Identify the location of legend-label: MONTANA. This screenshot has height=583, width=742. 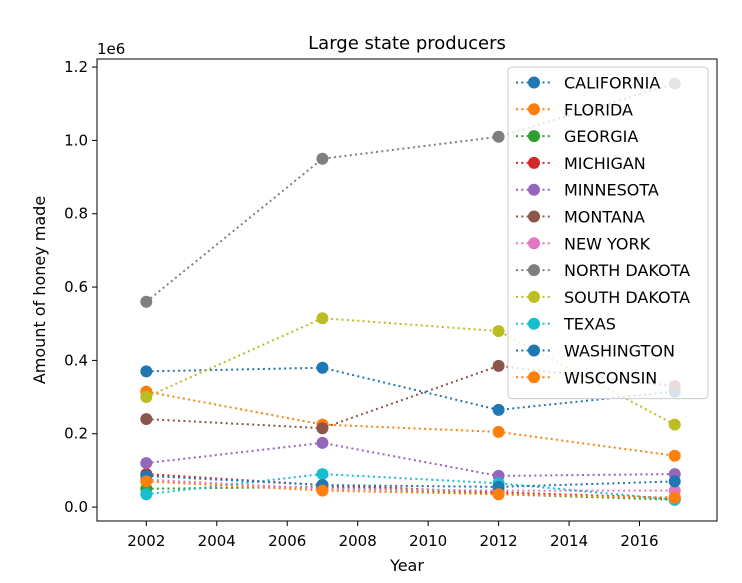
(604, 217).